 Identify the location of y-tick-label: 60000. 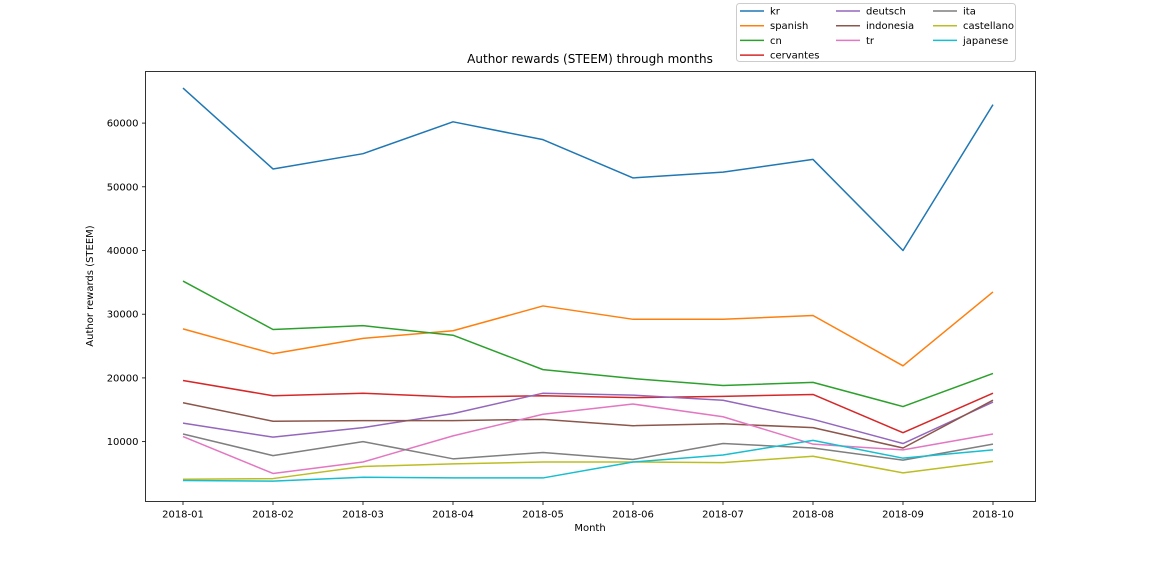
(123, 124).